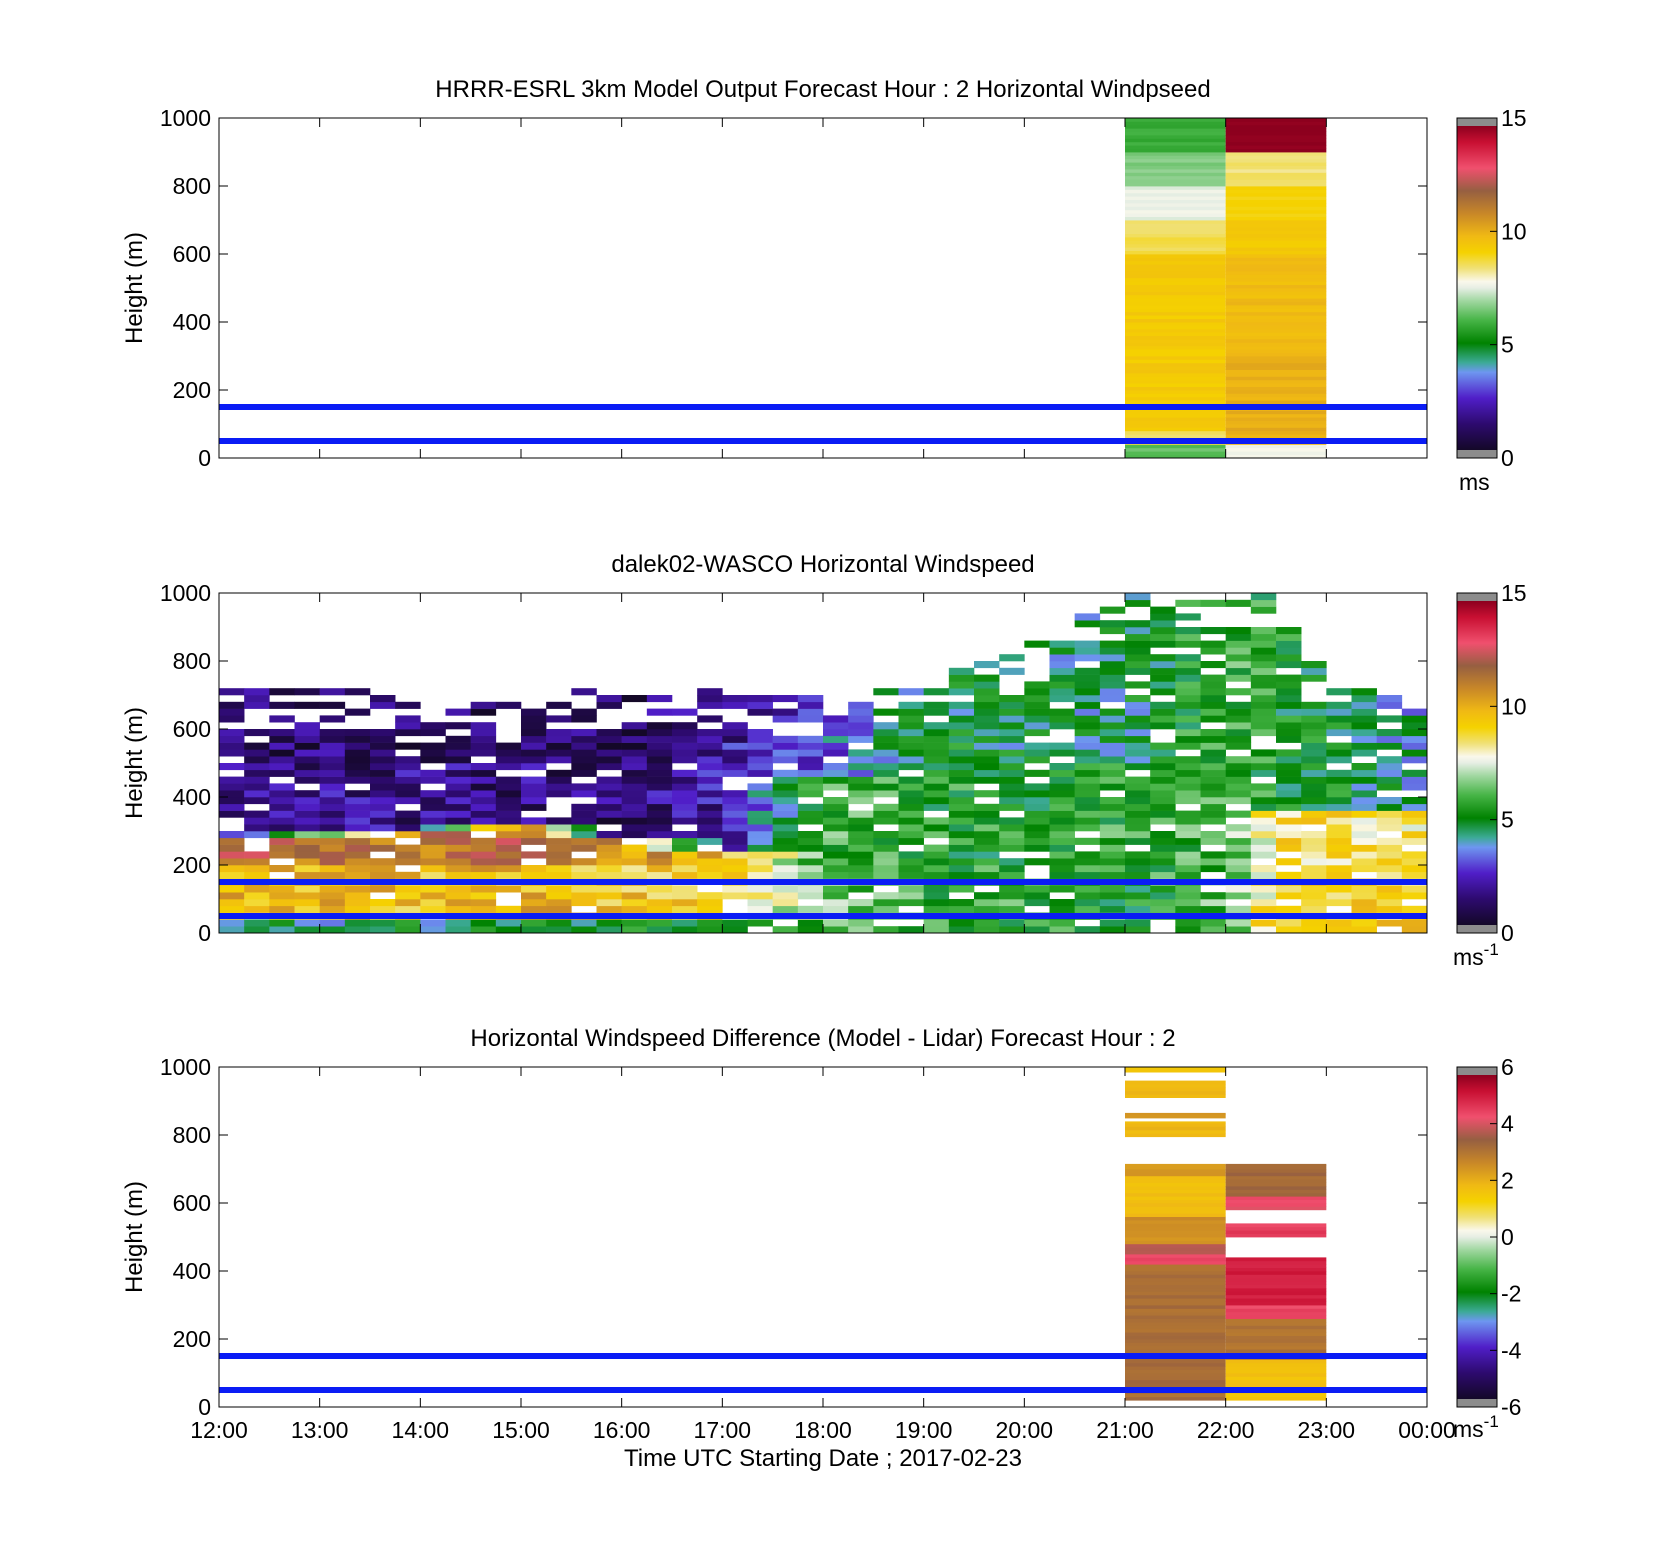 This screenshot has height=1561, width=1680. Describe the element at coordinates (1477, 288) in the screenshot. I see `colorbar-gradient` at that location.